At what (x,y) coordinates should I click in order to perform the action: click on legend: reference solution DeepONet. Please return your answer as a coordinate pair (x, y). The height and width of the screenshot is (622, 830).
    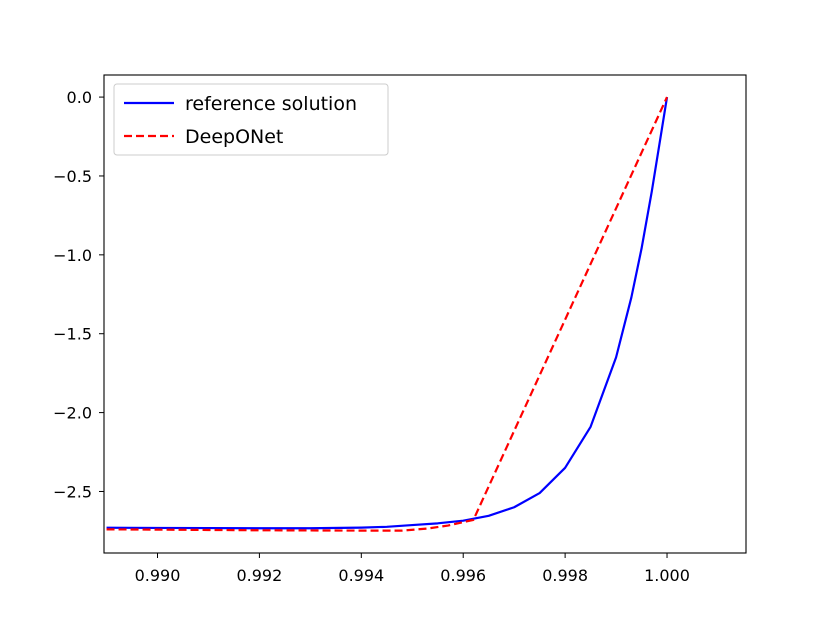
    Looking at the image, I should click on (251, 119).